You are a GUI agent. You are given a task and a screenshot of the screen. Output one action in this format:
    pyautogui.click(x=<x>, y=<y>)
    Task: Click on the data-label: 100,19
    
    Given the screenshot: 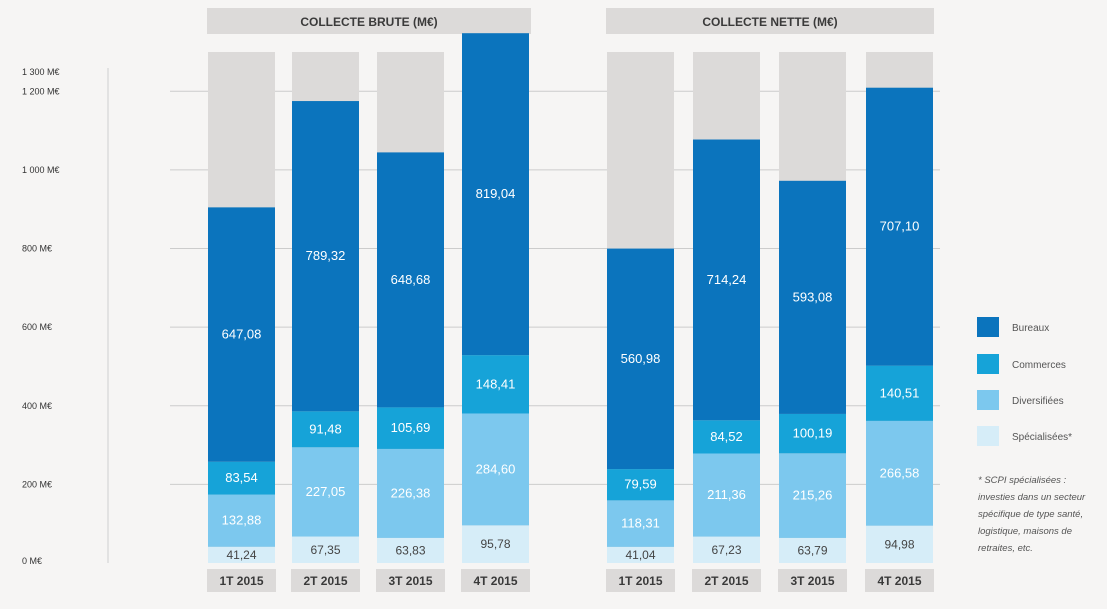 What is the action you would take?
    pyautogui.click(x=813, y=433)
    